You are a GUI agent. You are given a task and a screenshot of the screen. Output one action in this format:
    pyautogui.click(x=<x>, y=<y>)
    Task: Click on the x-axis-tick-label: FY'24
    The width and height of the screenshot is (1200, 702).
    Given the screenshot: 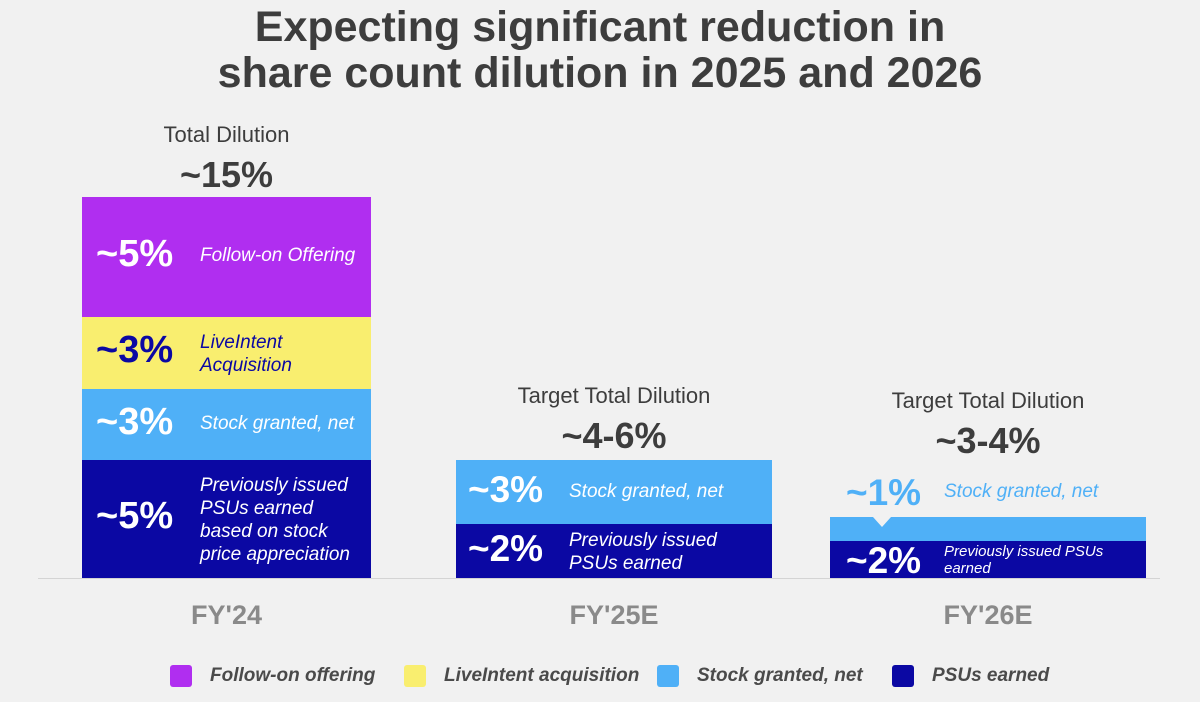 What is the action you would take?
    pyautogui.click(x=226, y=615)
    